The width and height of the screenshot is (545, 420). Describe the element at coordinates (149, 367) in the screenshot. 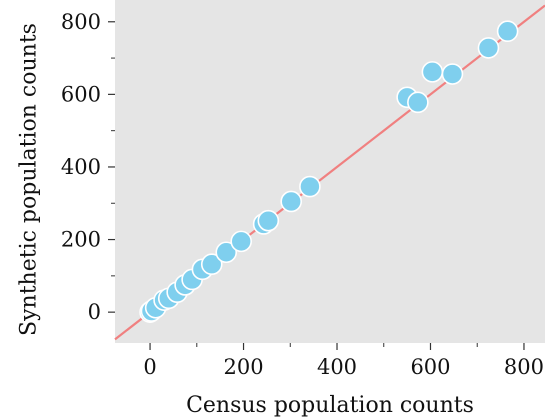

I see `x-tick-label: 0` at that location.